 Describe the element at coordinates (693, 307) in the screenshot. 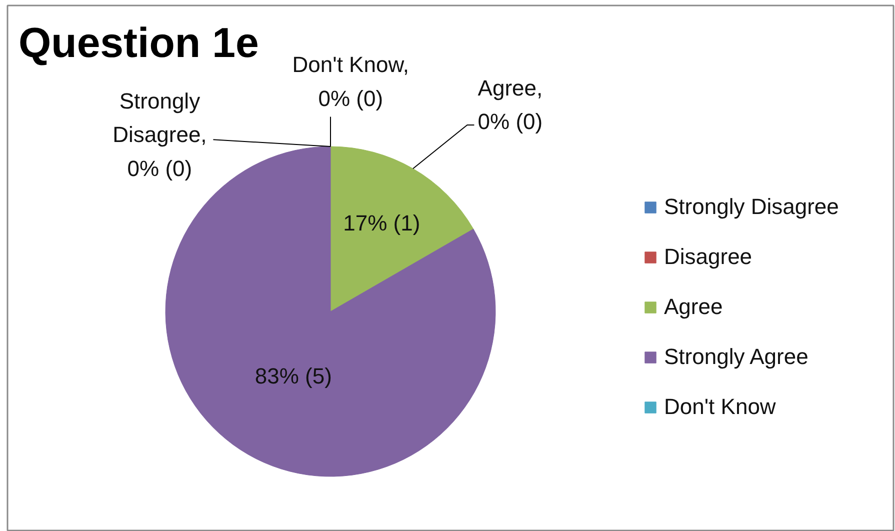

I see `legend-label: Agree` at that location.